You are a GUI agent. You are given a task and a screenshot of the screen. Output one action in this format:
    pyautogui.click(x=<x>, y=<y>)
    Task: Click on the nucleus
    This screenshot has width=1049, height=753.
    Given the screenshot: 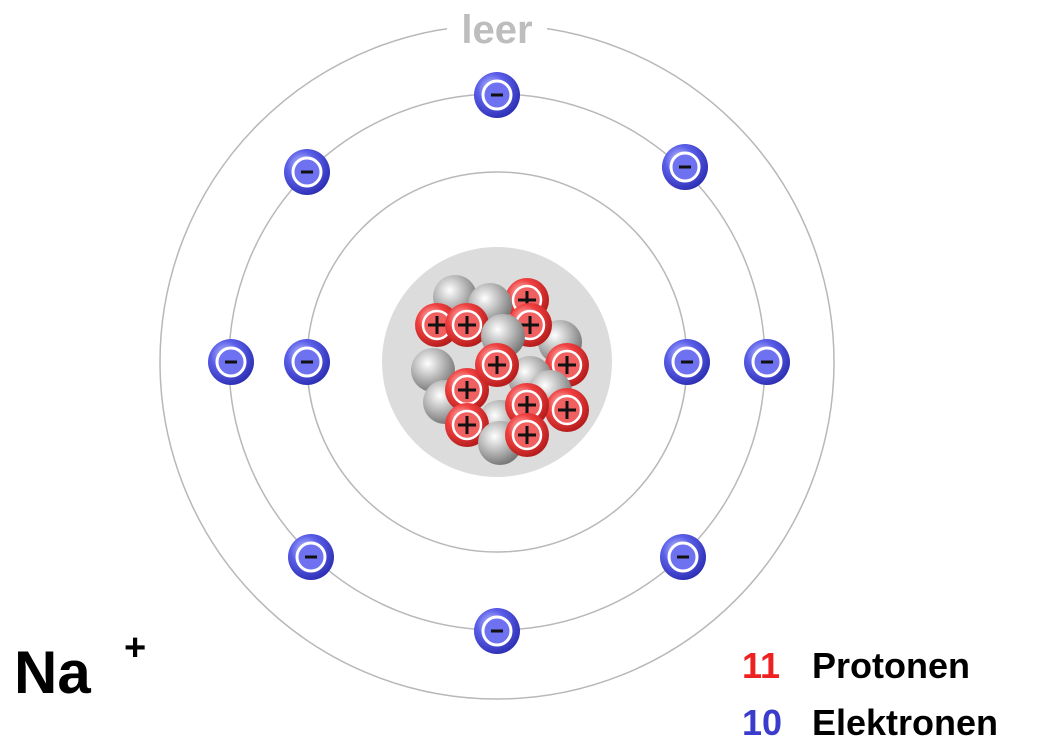 What is the action you would take?
    pyautogui.click(x=500, y=370)
    